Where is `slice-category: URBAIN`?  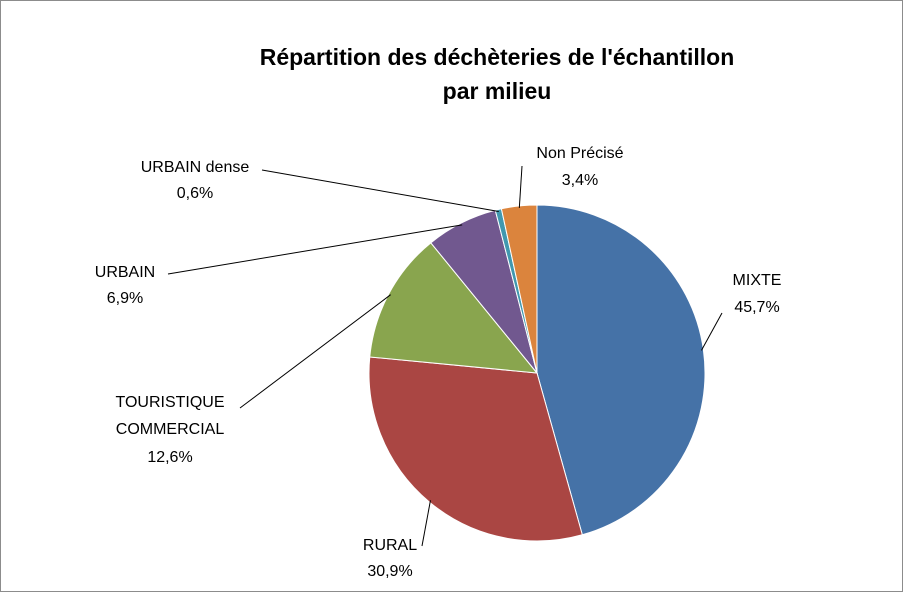 slice-category: URBAIN is located at coordinates (125, 272).